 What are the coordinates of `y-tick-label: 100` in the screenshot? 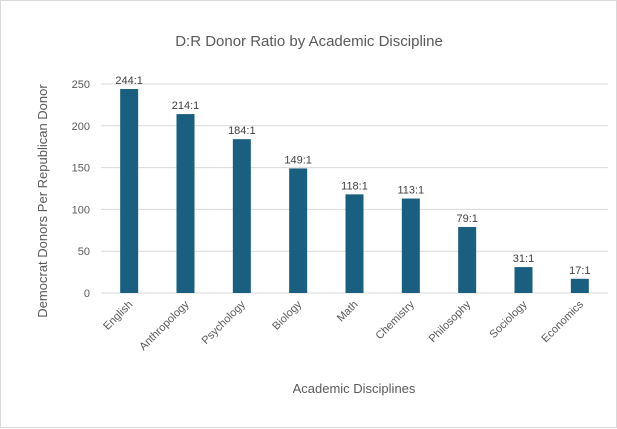 It's located at (81, 210).